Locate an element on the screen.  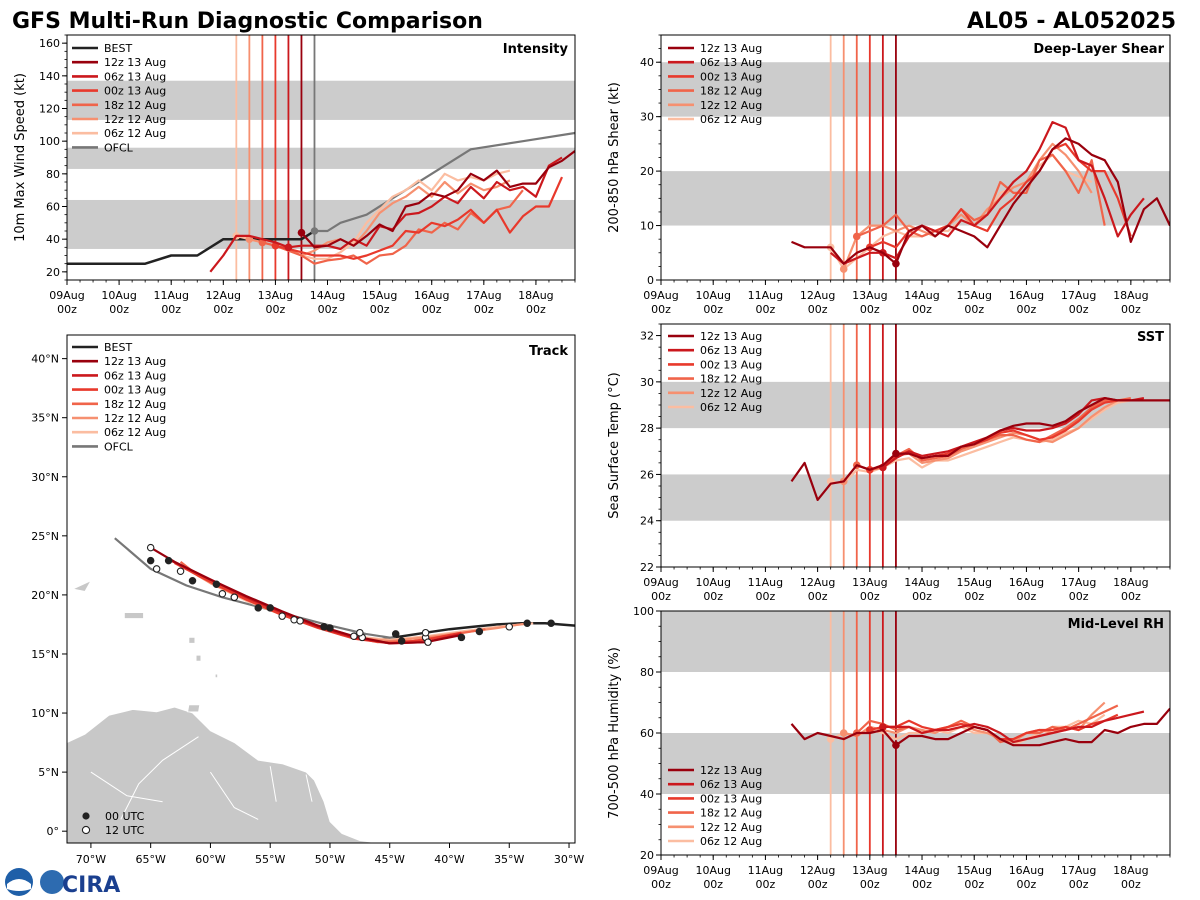
legend-00utc-marker is located at coordinates (86, 816).